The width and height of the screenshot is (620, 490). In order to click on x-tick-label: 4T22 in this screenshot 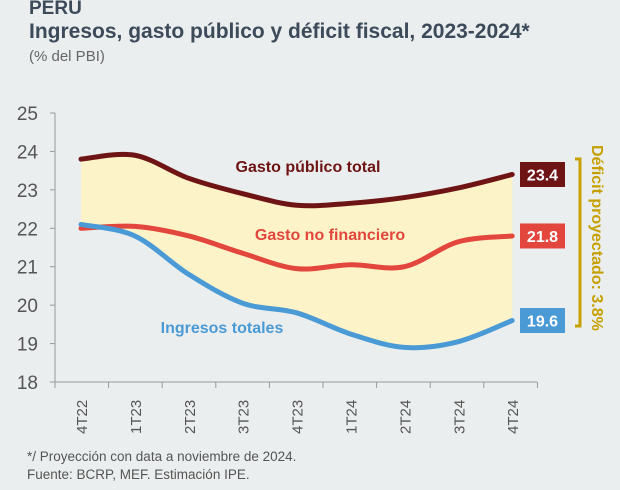, I will do `click(82, 417)`.